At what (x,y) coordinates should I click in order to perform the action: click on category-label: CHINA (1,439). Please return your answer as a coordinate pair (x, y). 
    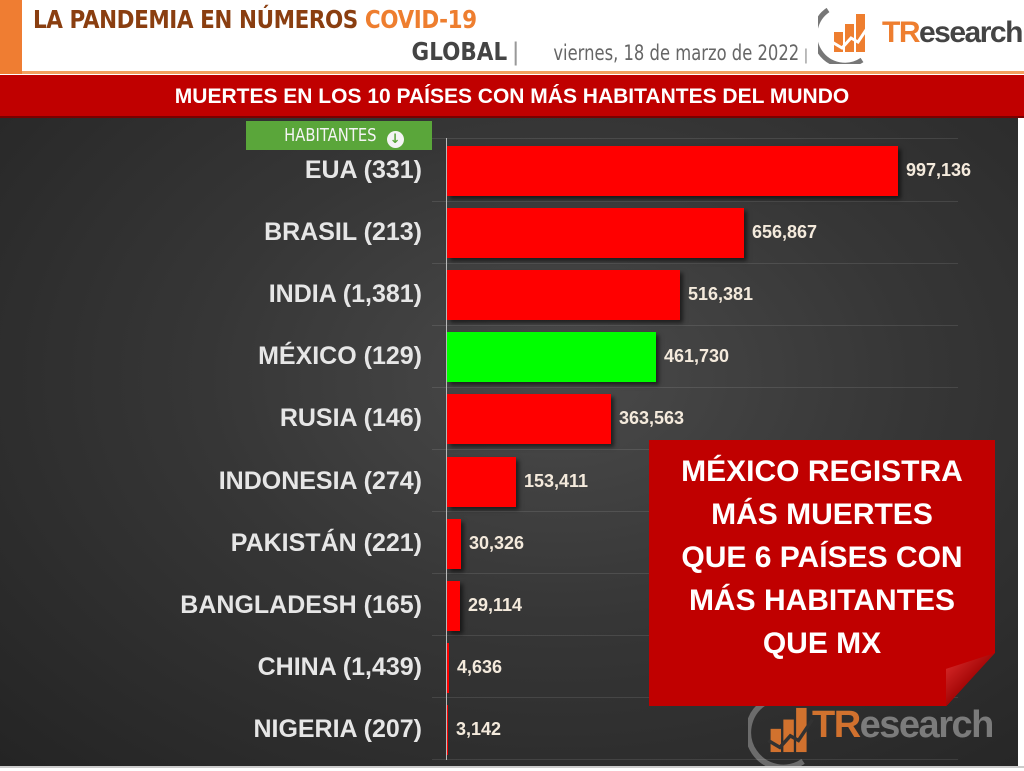
    Looking at the image, I should click on (339, 666).